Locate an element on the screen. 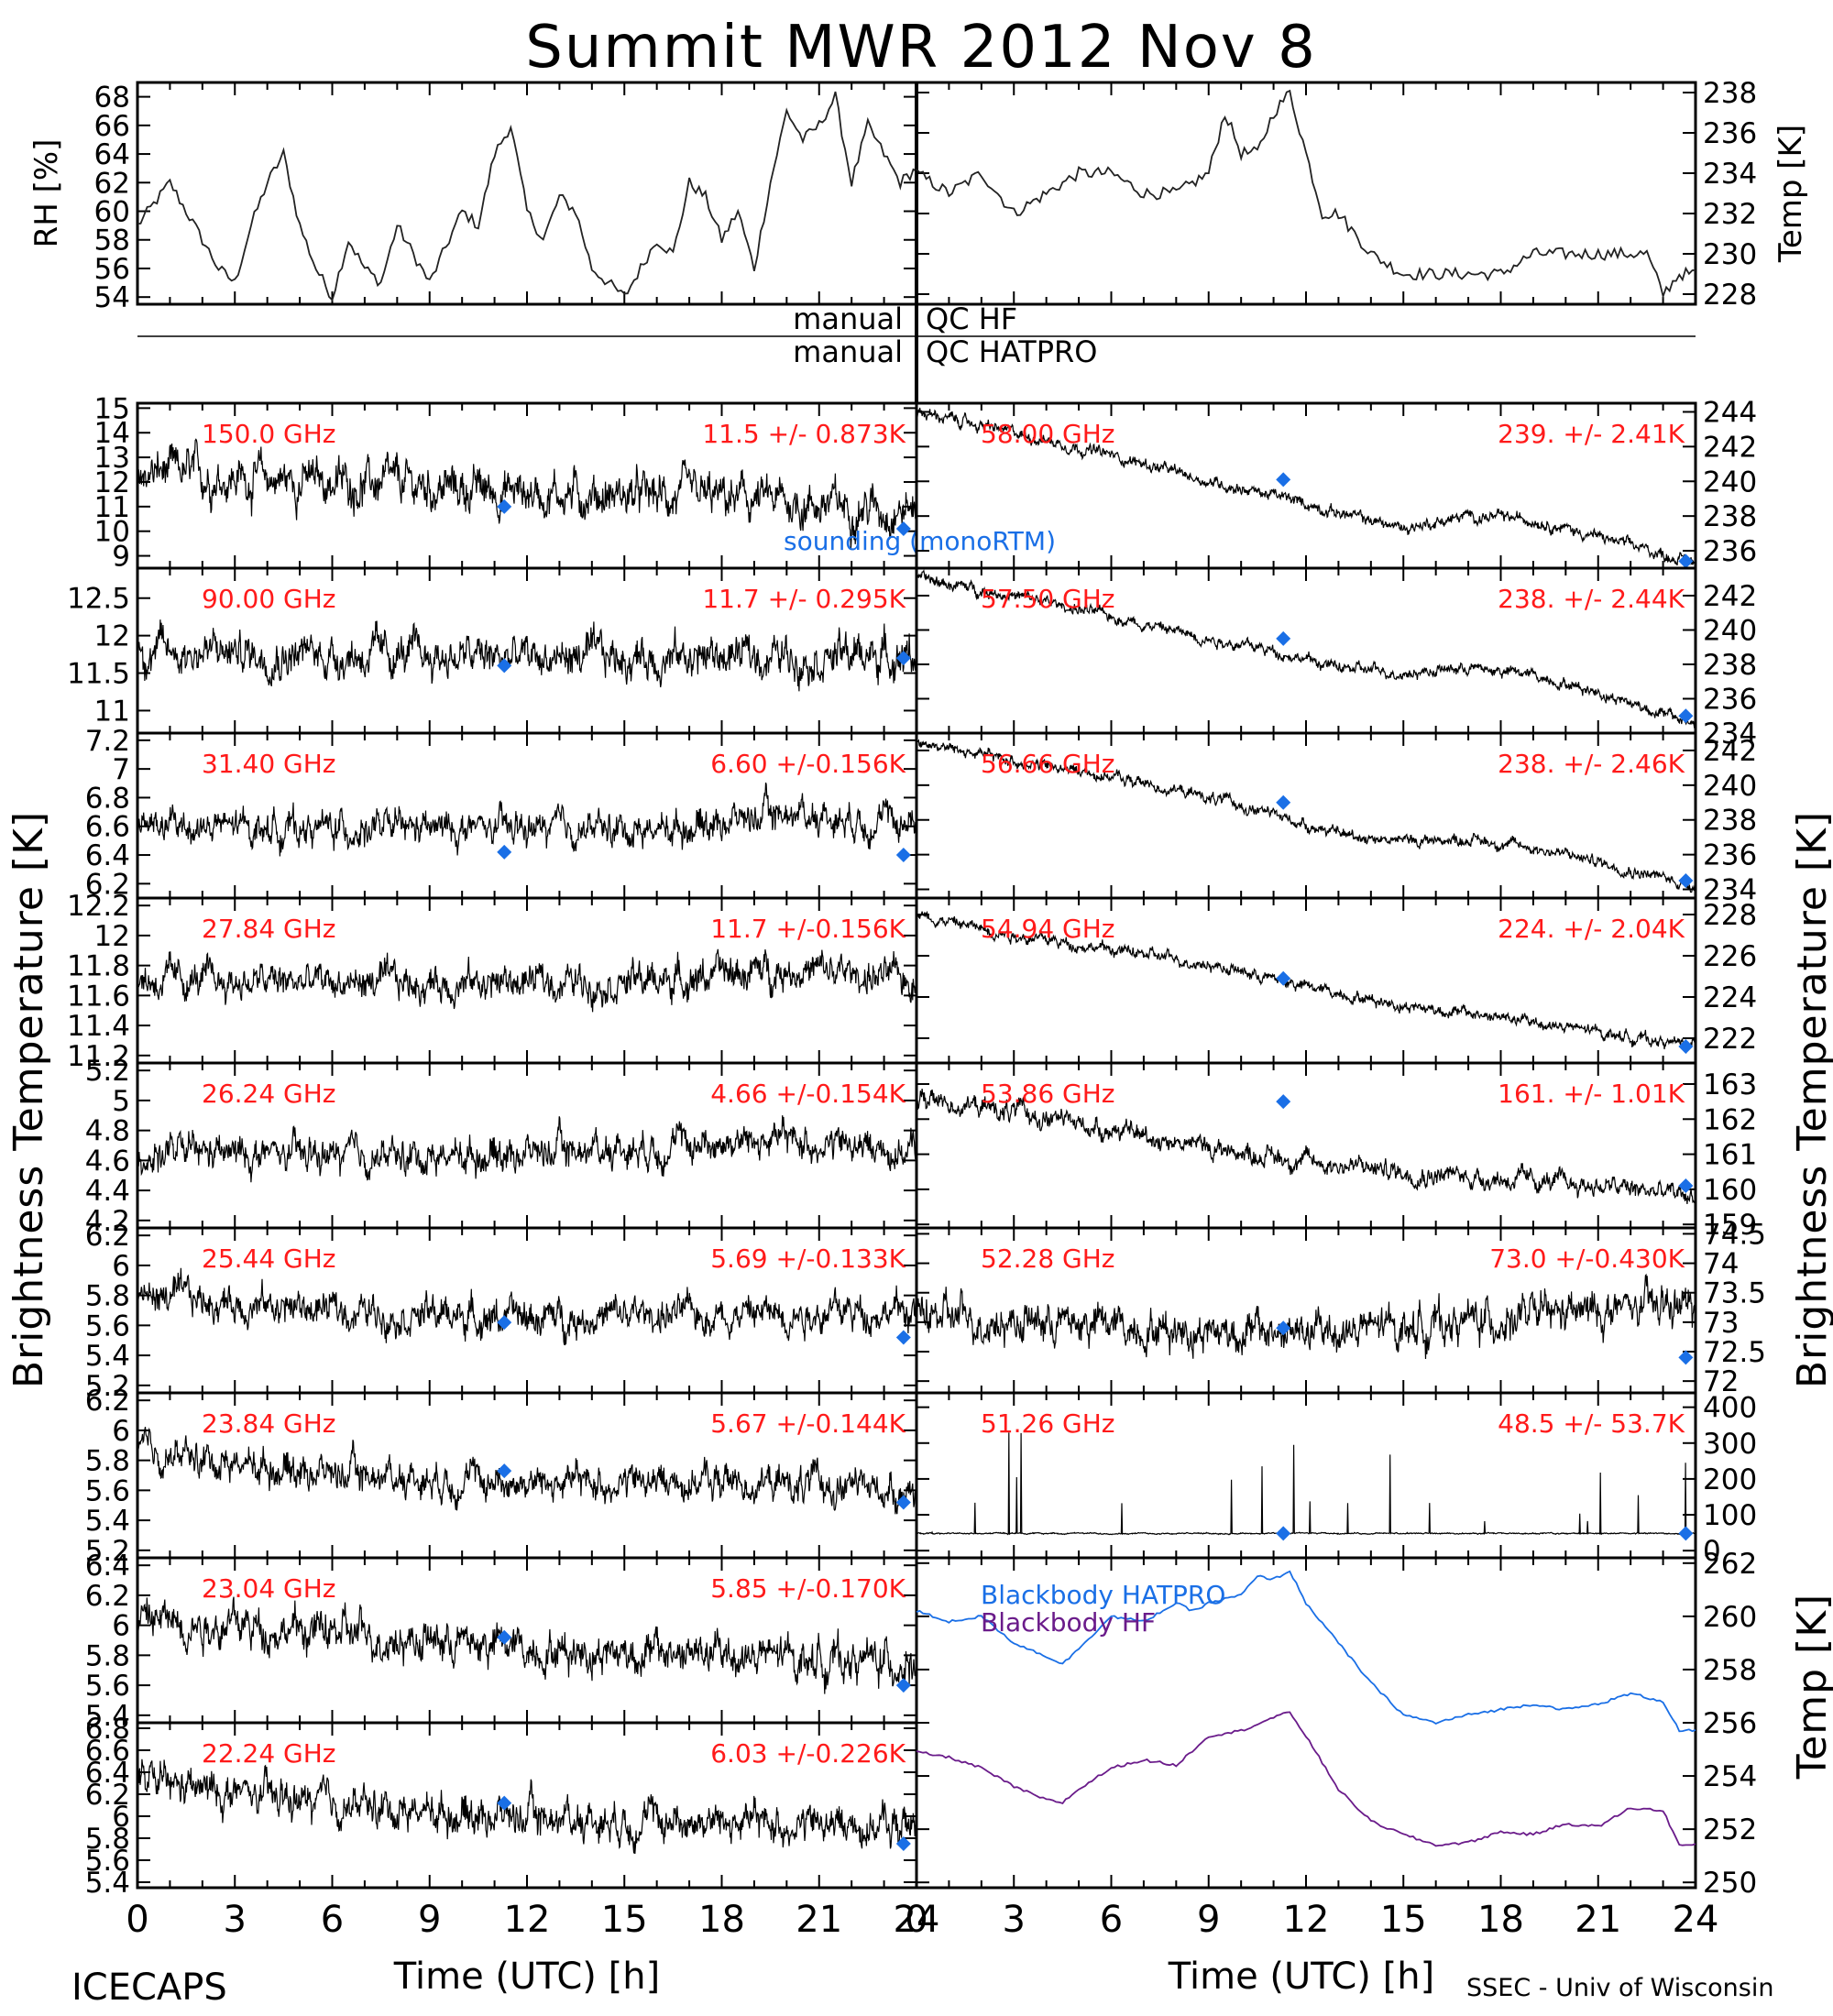 This screenshot has height=2016, width=1833. xtick-label-left: 15 is located at coordinates (624, 1920).